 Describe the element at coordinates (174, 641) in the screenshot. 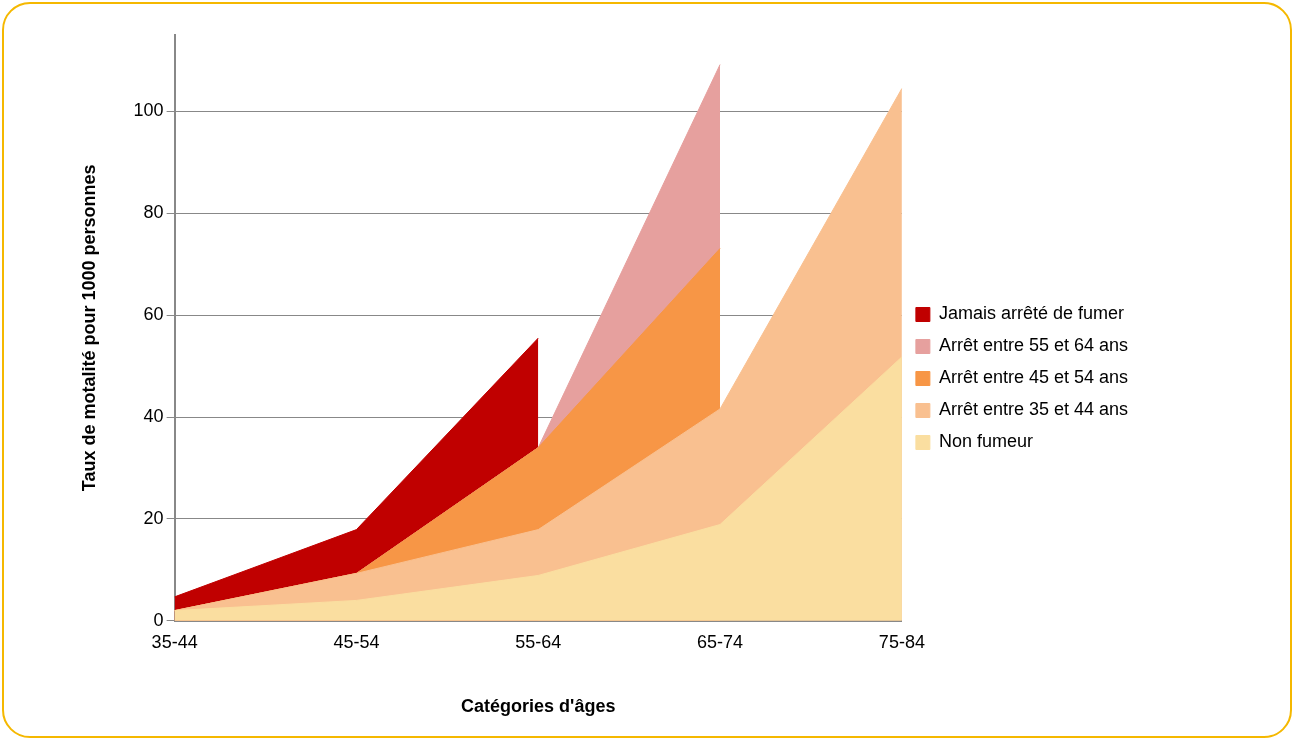

I see `x-tick-label: 35-44` at that location.